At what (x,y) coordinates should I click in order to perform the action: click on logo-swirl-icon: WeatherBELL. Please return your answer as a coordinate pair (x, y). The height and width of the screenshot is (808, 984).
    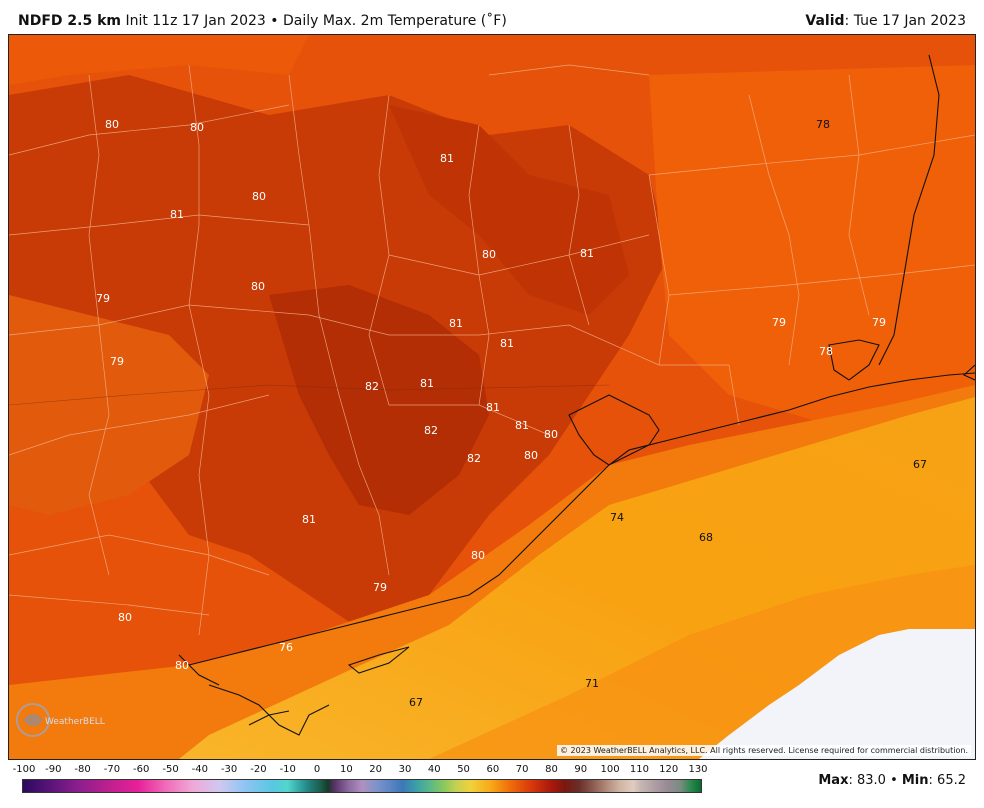
    Looking at the image, I should click on (60, 720).